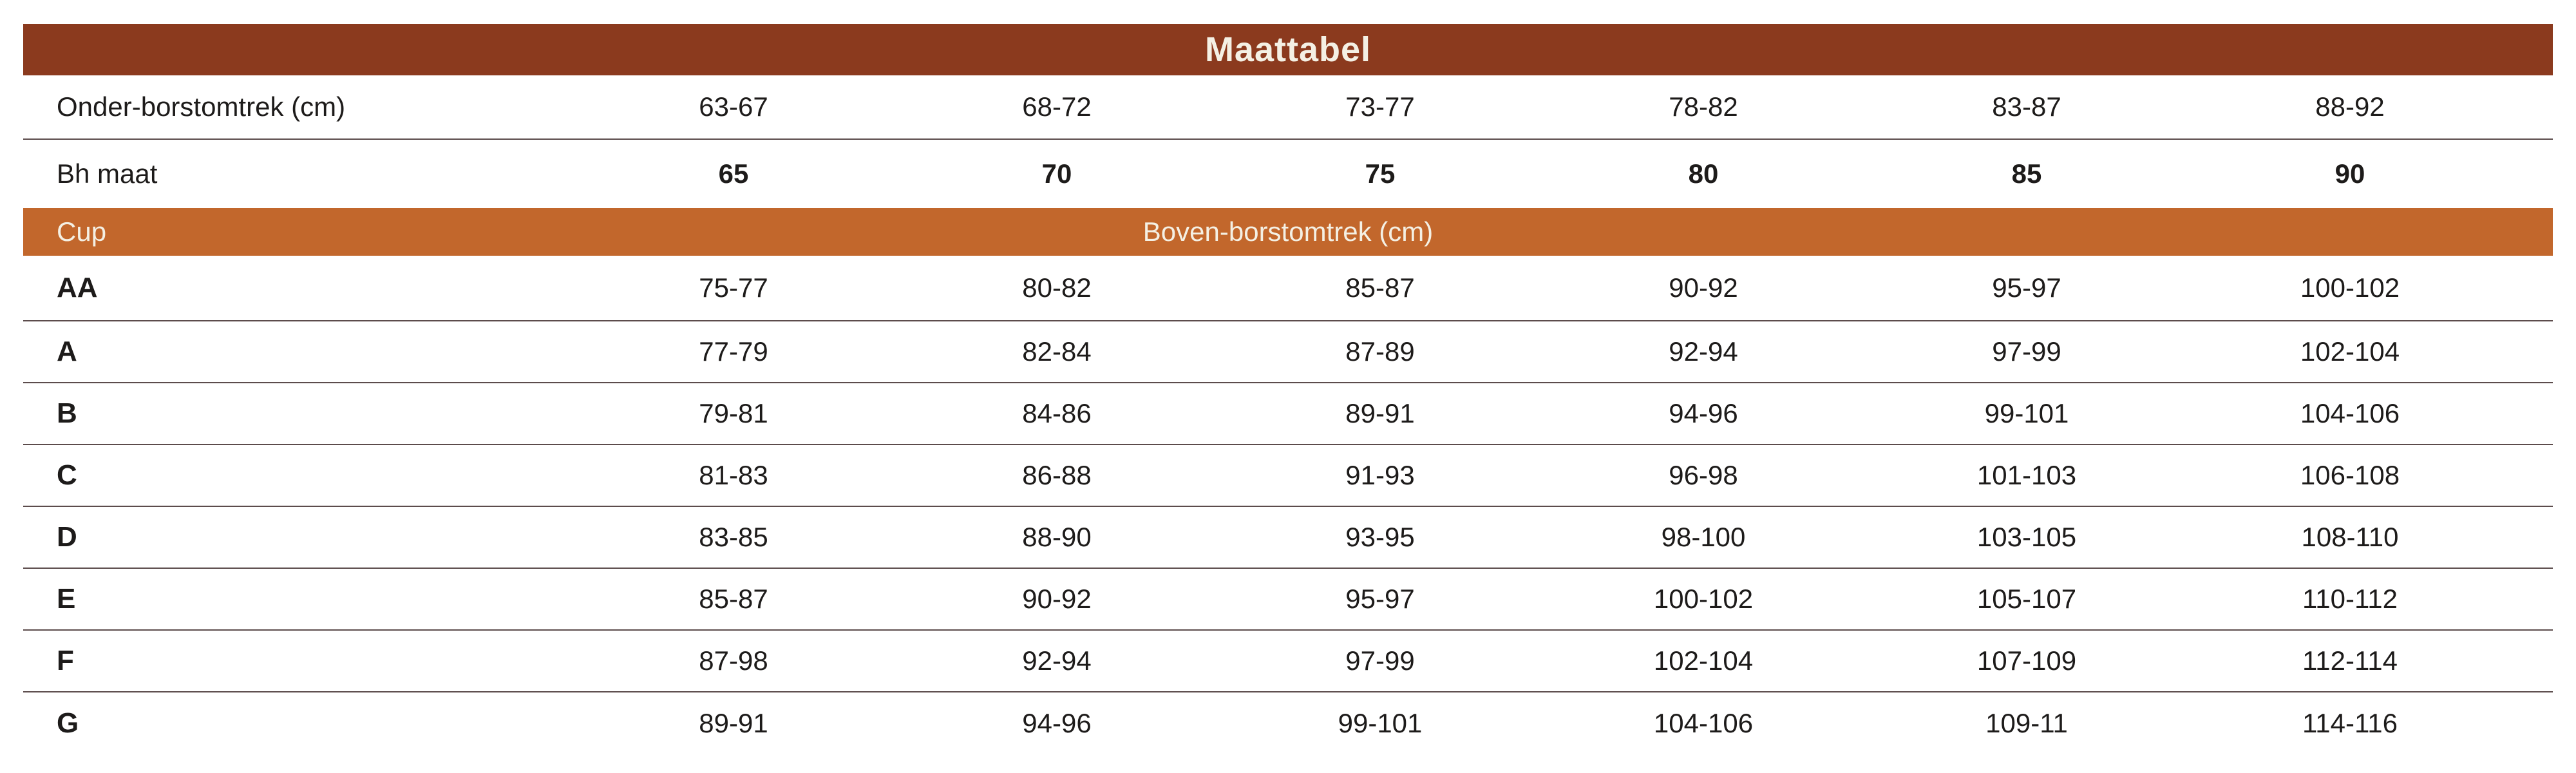  Describe the element at coordinates (2350, 599) in the screenshot. I see `size-cell: 110-112` at that location.